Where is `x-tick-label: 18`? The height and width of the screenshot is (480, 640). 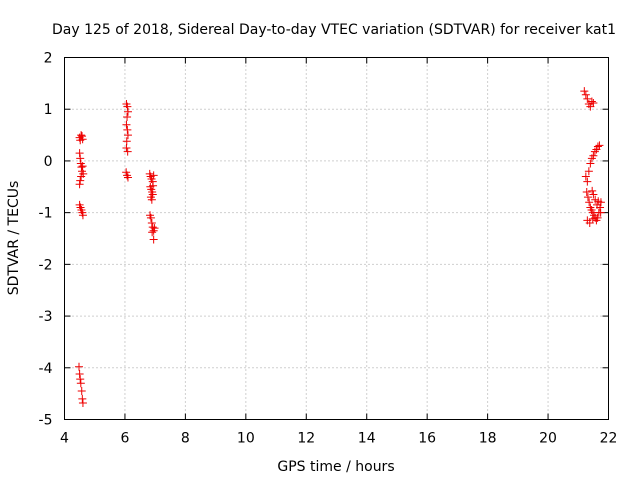
x-tick-label: 18 is located at coordinates (488, 439).